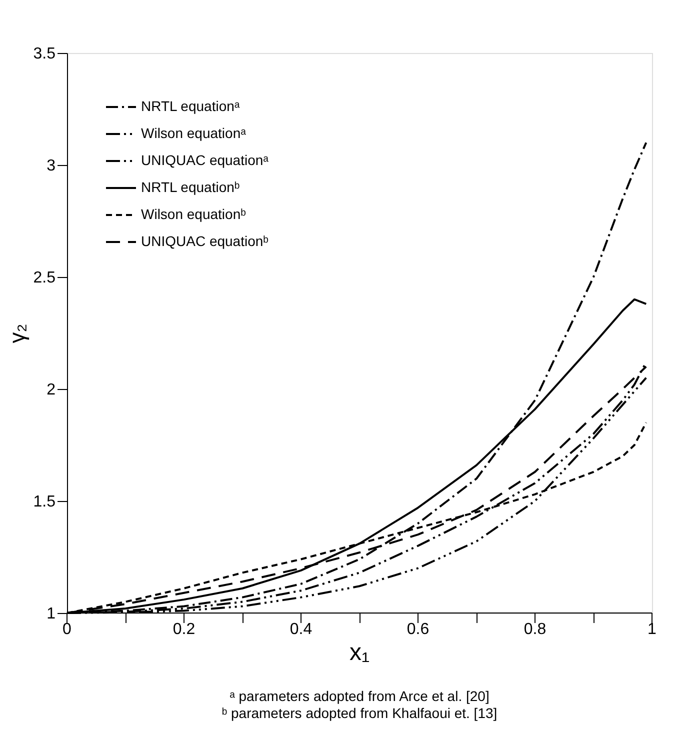 Image resolution: width=680 pixels, height=752 pixels. I want to click on legend-label: UNIQUAC equationᵃ, so click(205, 160).